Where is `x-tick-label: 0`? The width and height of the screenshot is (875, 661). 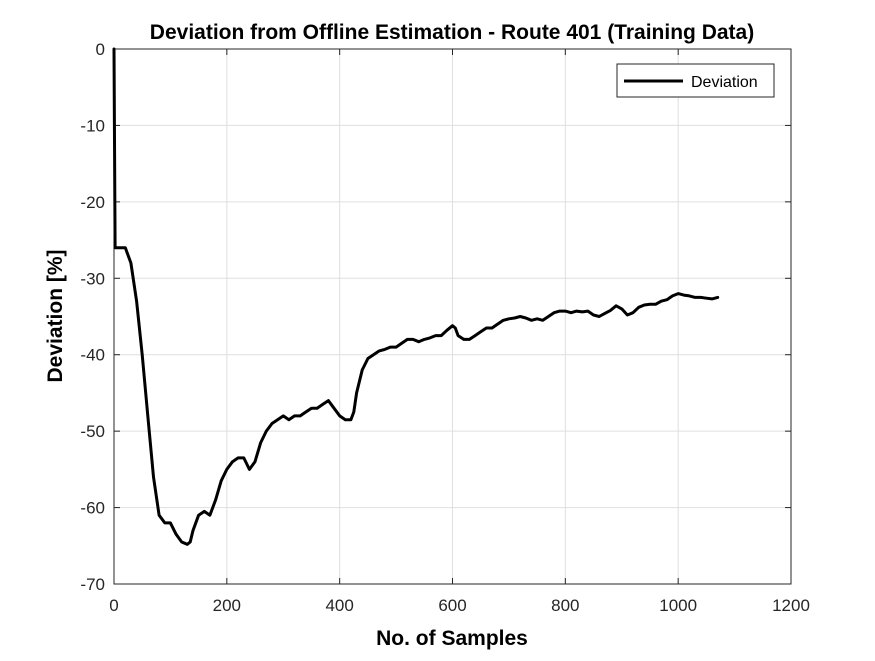
x-tick-label: 0 is located at coordinates (113, 605).